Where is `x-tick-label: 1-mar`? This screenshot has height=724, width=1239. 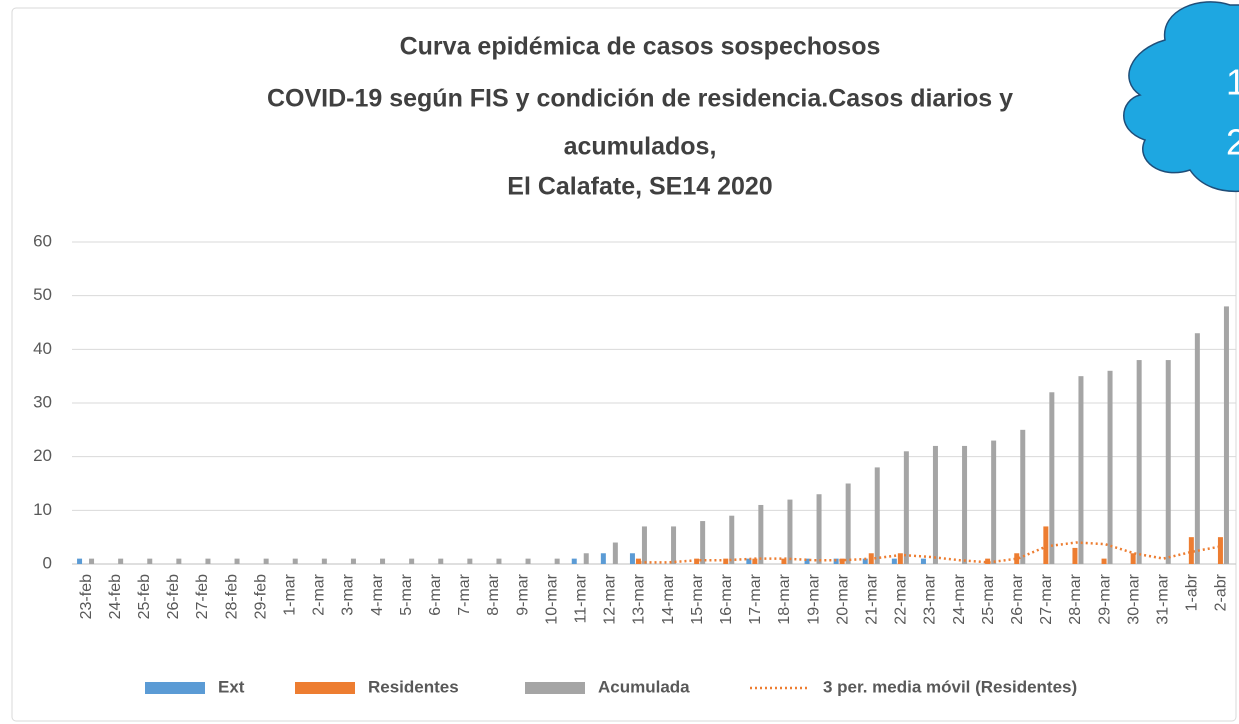 x-tick-label: 1-mar is located at coordinates (289, 594).